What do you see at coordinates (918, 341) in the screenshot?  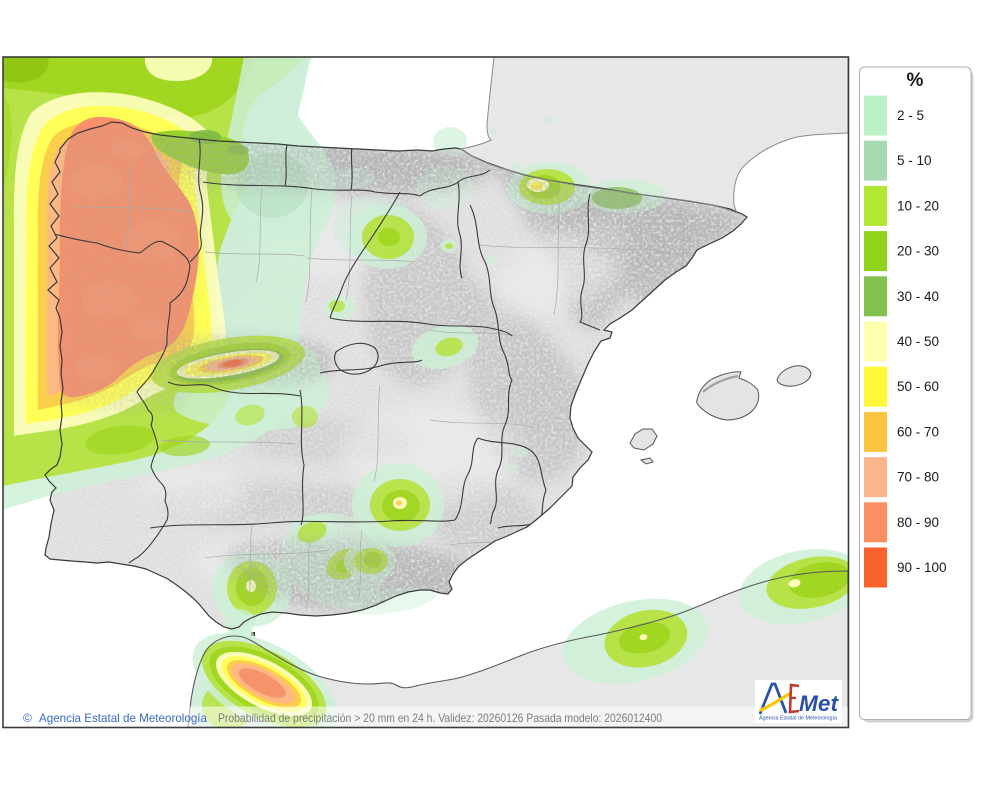 I see `svg-text: 40 - 50` at bounding box center [918, 341].